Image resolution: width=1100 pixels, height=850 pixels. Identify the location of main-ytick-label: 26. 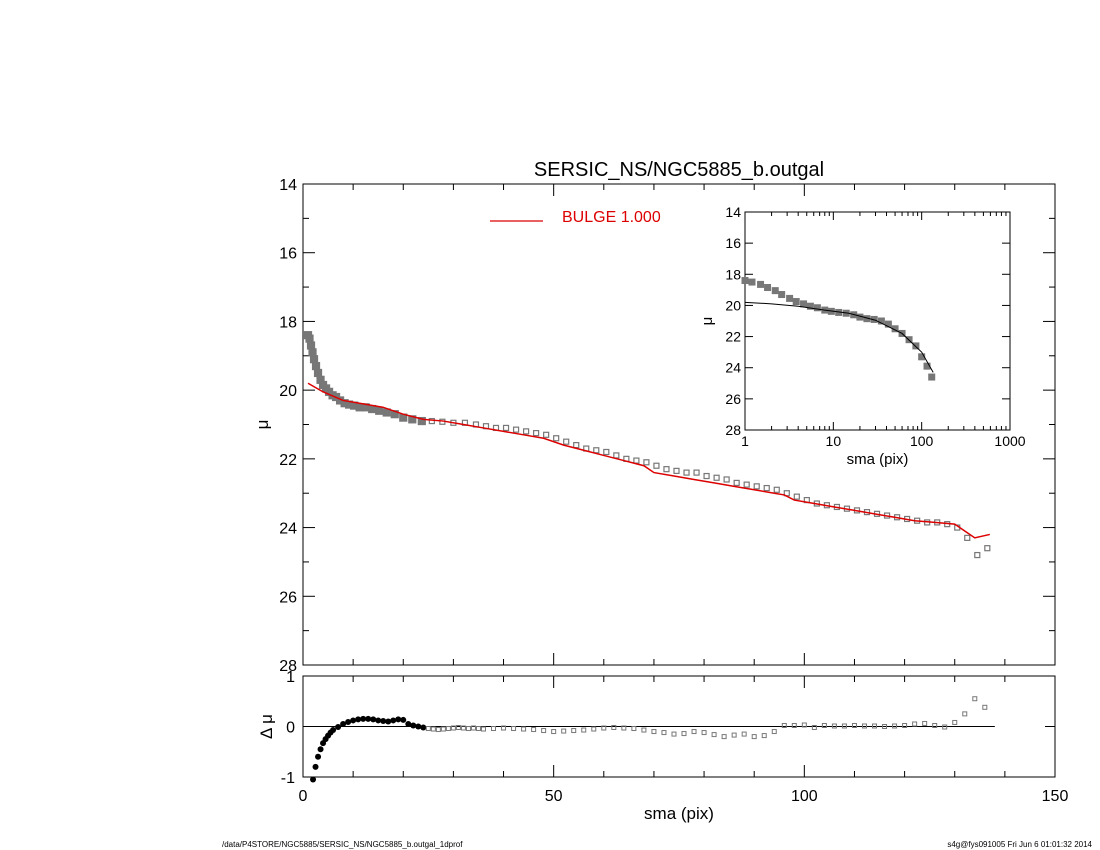
(288, 597).